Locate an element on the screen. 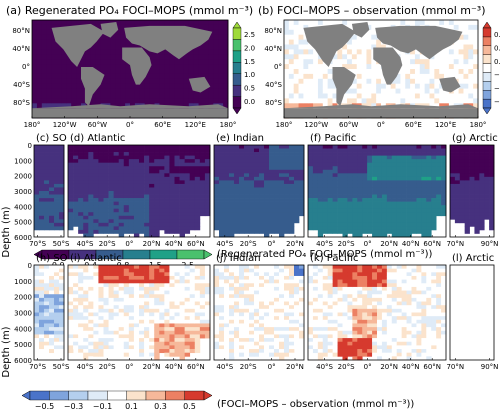 This screenshot has width=500, height=411. y-tick-label: 80°N is located at coordinates (273, 31).